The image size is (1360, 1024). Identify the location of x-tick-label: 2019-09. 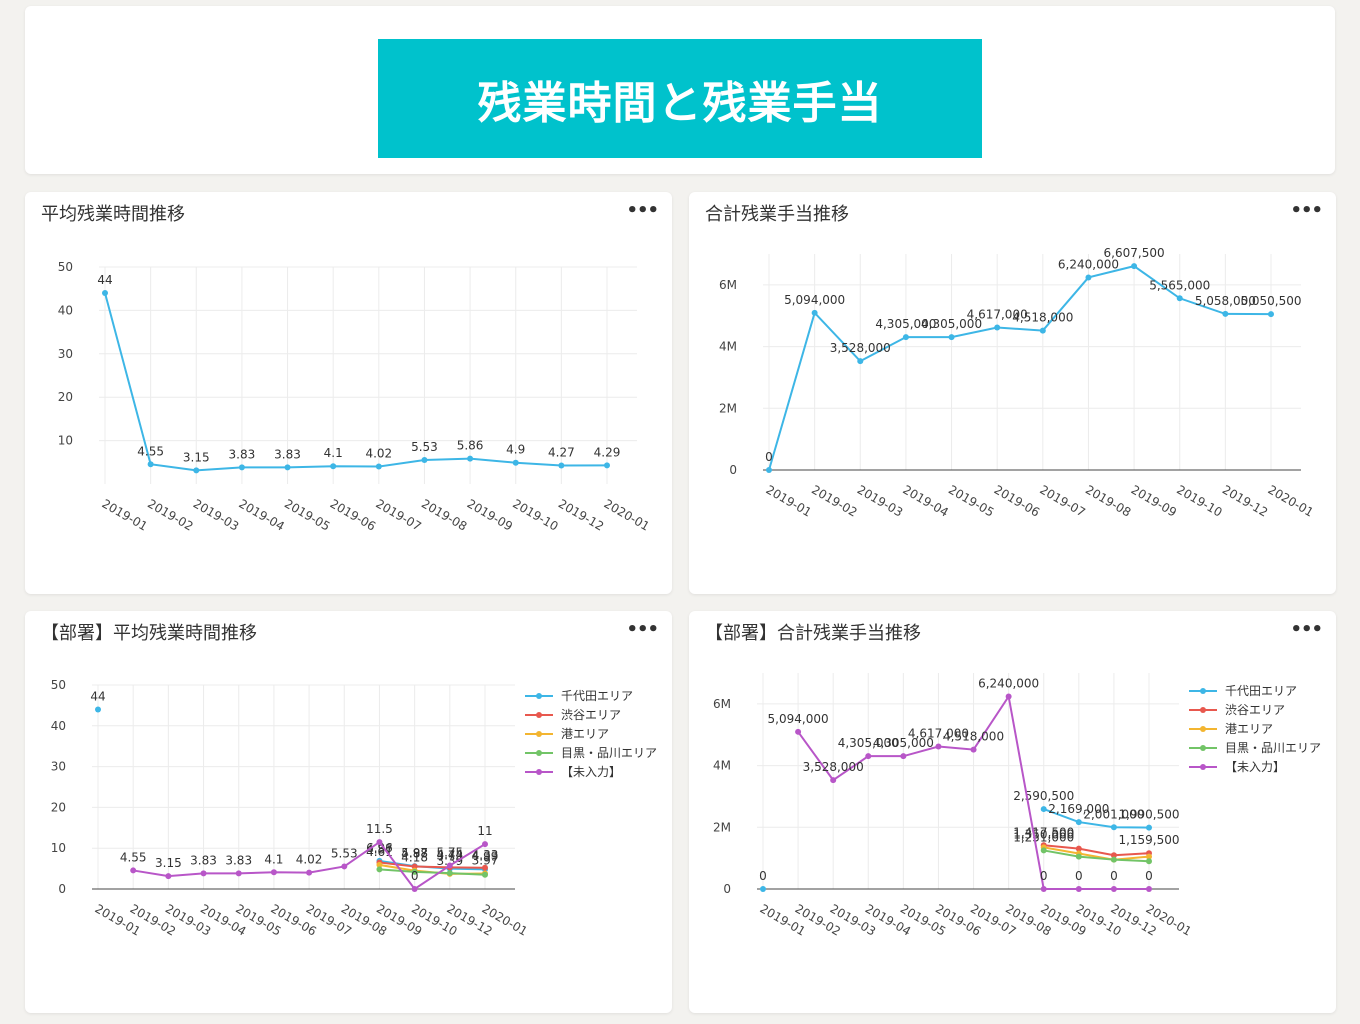
(490, 514).